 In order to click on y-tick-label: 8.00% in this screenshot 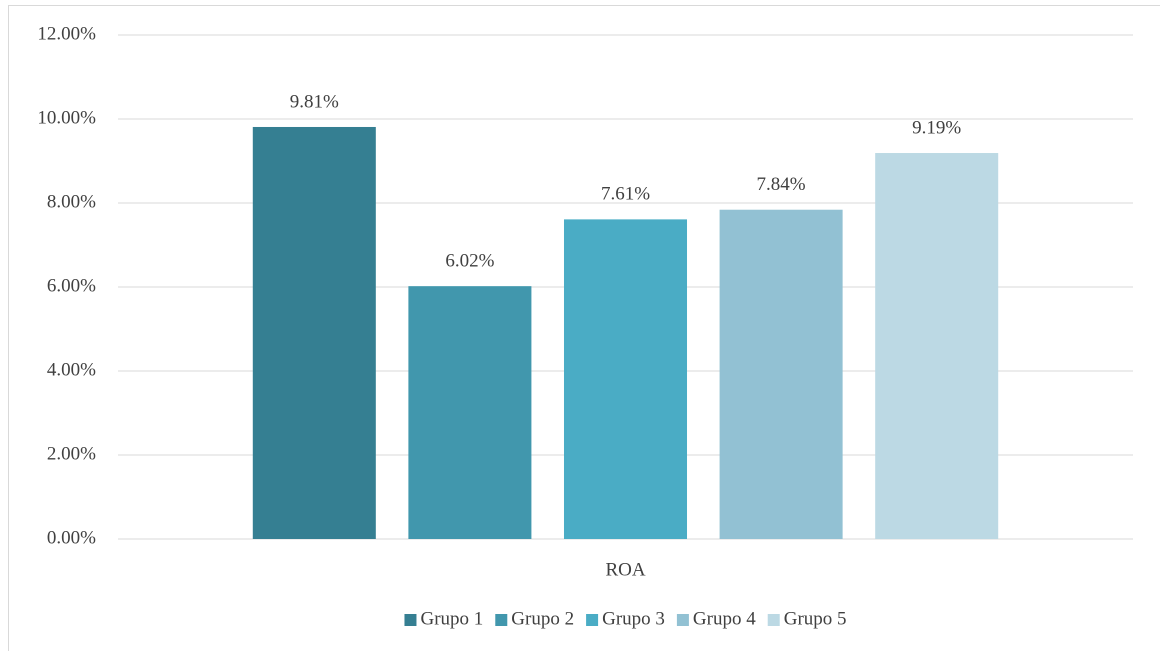, I will do `click(71, 201)`.